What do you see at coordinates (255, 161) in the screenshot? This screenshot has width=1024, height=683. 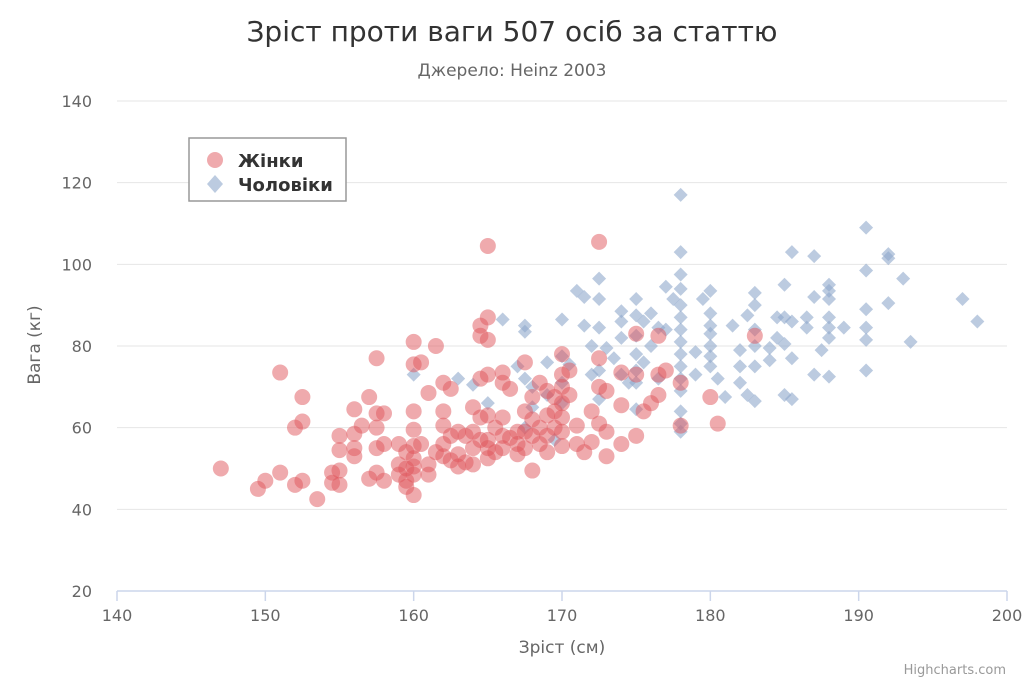 I see `legend-item-women: Жінки` at bounding box center [255, 161].